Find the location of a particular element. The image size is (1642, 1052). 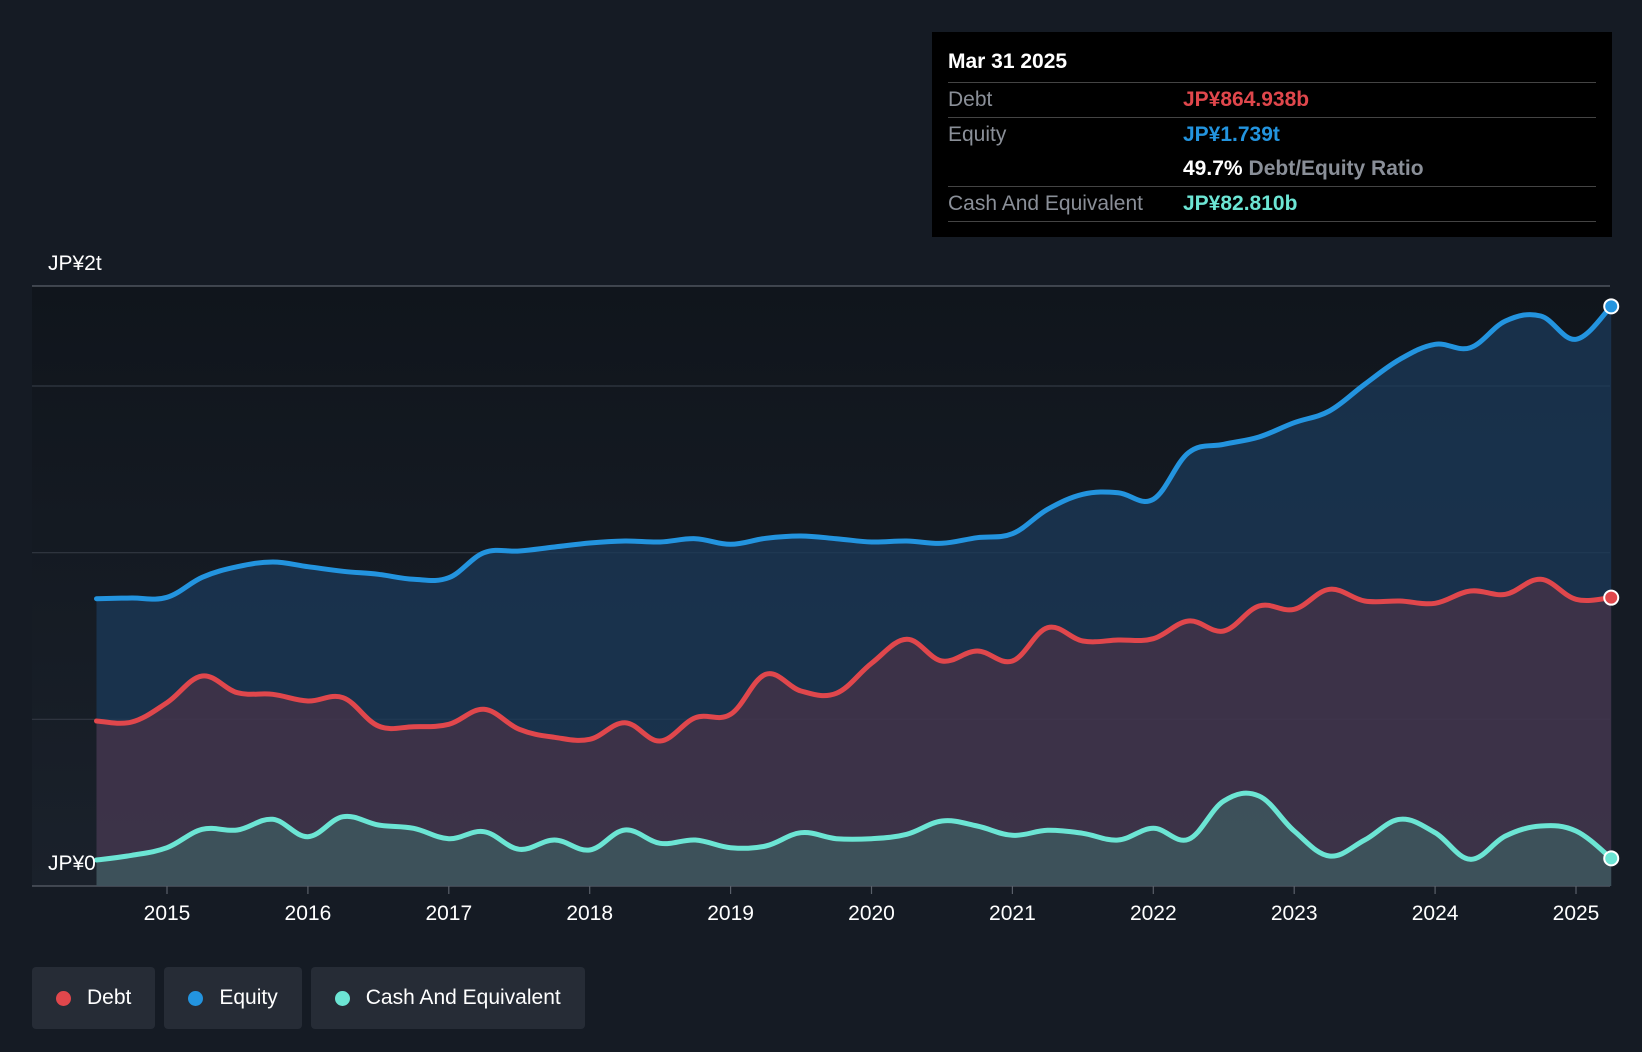

x-tick-label: 2016 is located at coordinates (308, 913).